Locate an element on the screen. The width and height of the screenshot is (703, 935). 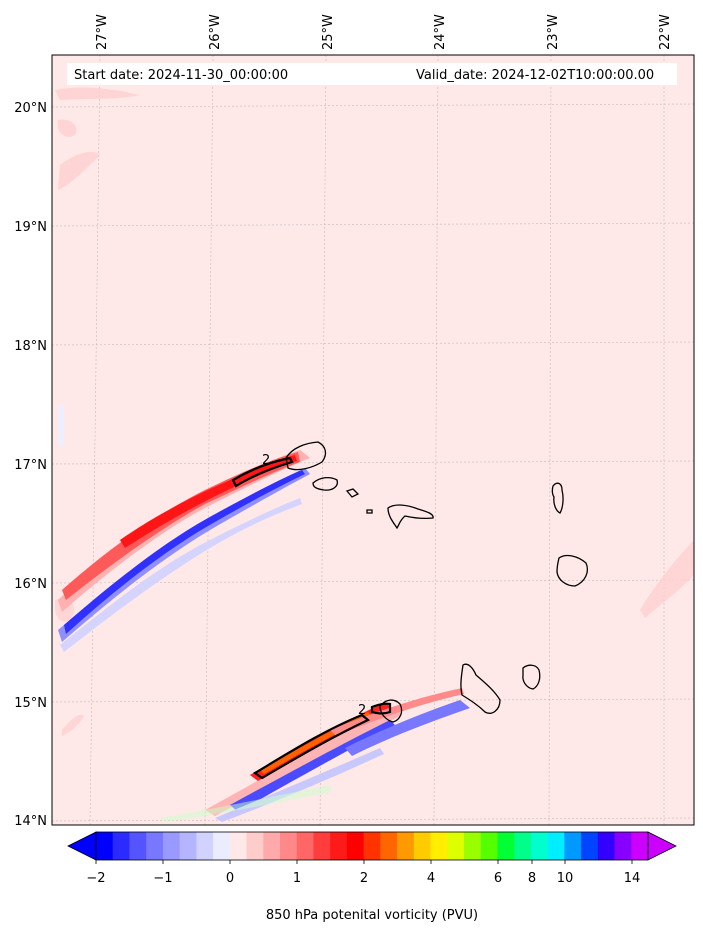
info-box is located at coordinates (372, 74).